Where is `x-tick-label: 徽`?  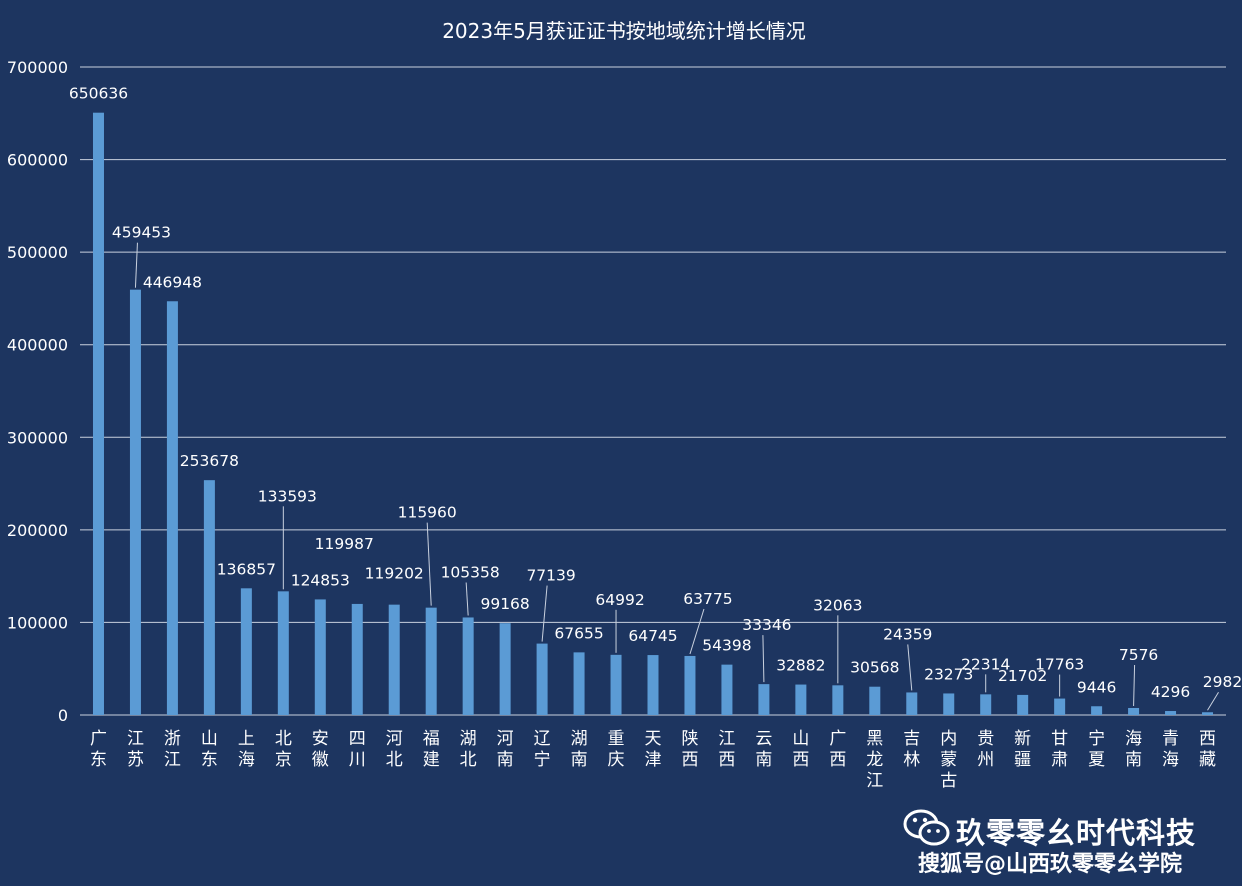
x-tick-label: 徽 is located at coordinates (320, 760).